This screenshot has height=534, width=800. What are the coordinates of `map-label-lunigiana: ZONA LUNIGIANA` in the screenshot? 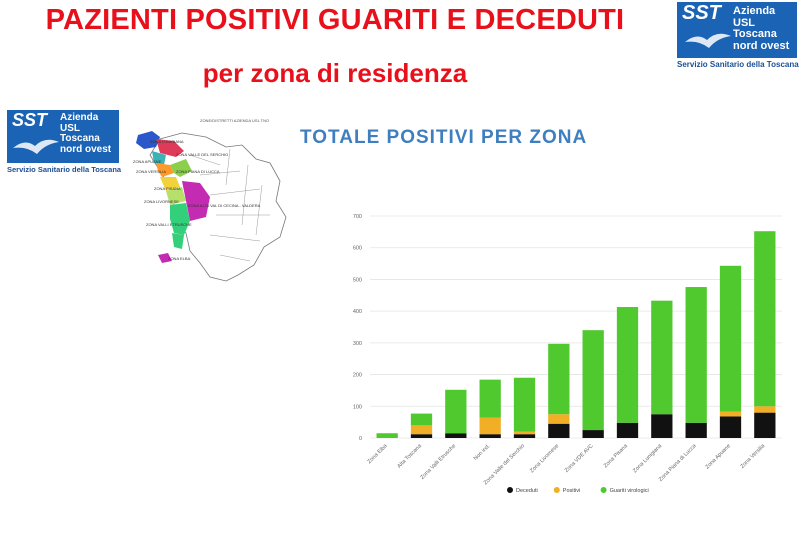 It's located at (167, 141).